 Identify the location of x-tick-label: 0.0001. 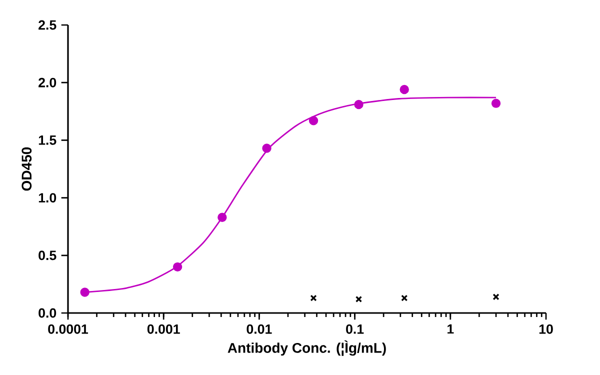
(68, 329).